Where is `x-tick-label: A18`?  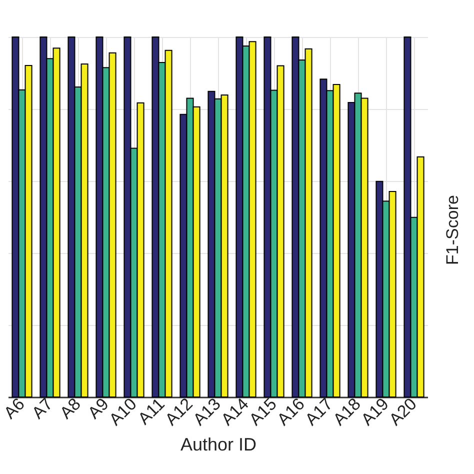
x-tick-label: A18 is located at coordinates (347, 412).